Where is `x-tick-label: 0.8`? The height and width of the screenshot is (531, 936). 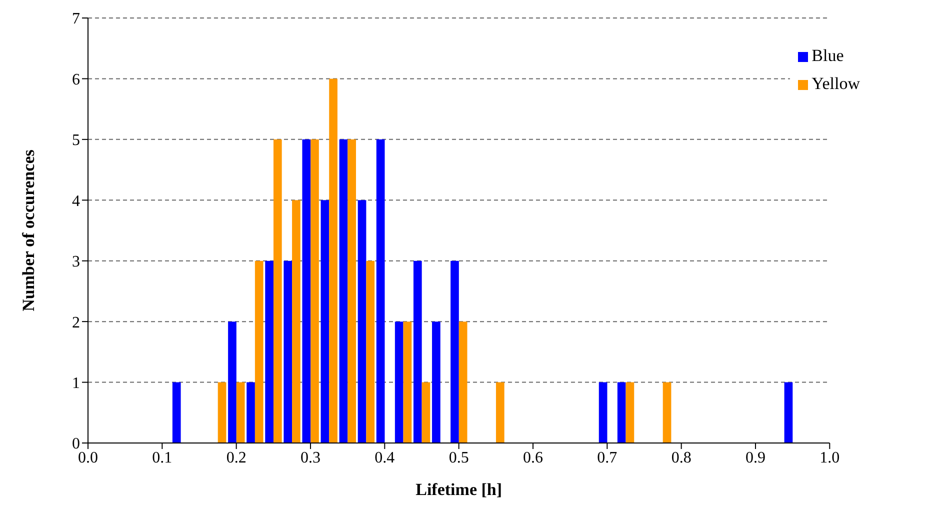
x-tick-label: 0.8 is located at coordinates (681, 457).